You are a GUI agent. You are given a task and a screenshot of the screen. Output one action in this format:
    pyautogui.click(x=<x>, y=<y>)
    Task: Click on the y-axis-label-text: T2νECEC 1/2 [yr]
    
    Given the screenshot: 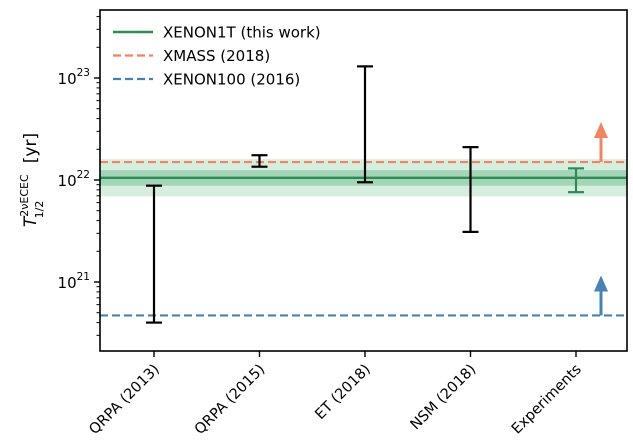 What is the action you would take?
    pyautogui.click(x=32, y=180)
    